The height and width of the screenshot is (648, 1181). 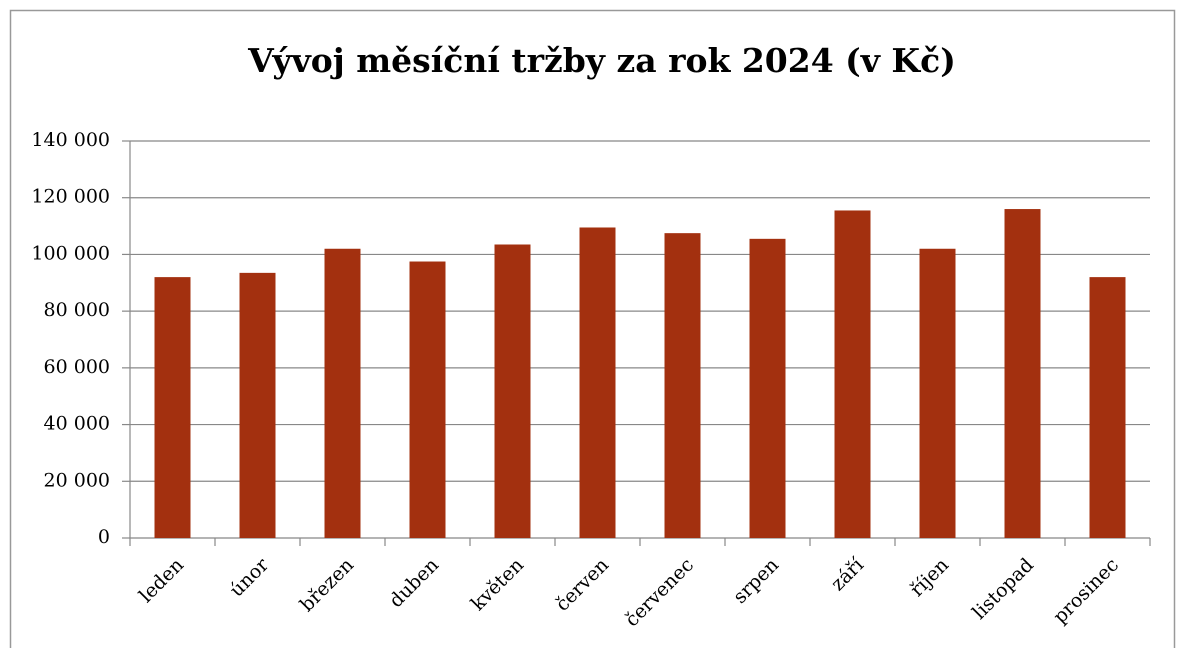 I want to click on y-tick-label: 80 000, so click(x=77, y=310).